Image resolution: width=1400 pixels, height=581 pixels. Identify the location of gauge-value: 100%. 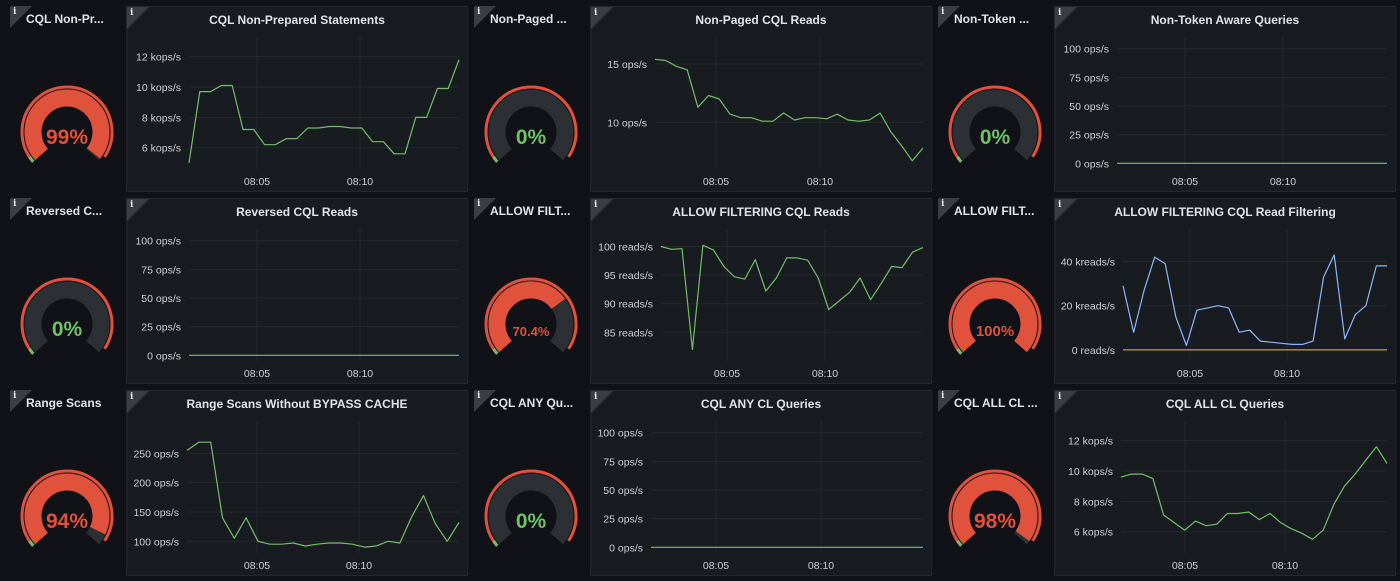
(995, 331).